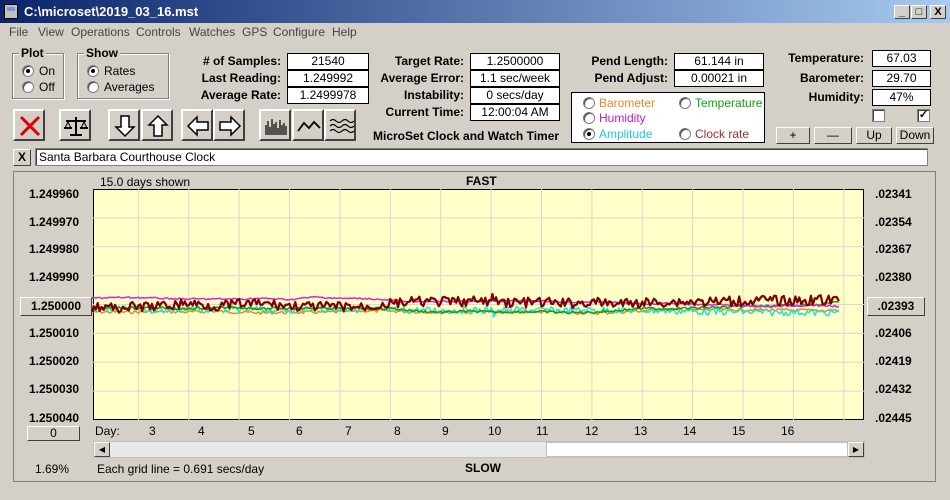  Describe the element at coordinates (479, 449) in the screenshot. I see `horizontal-scrollbar: ◀ ▶` at that location.